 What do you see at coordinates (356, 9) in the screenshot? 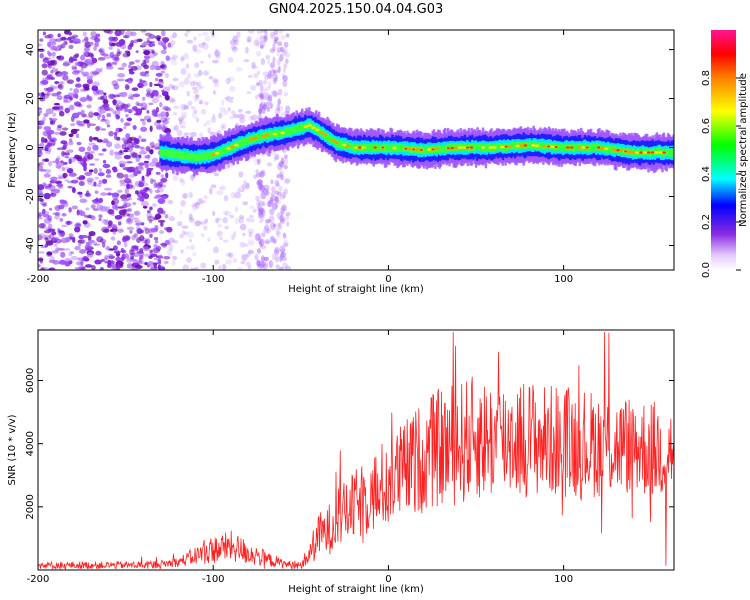
I see `chart-title: GN04.2025.150.04.04.G03` at bounding box center [356, 9].